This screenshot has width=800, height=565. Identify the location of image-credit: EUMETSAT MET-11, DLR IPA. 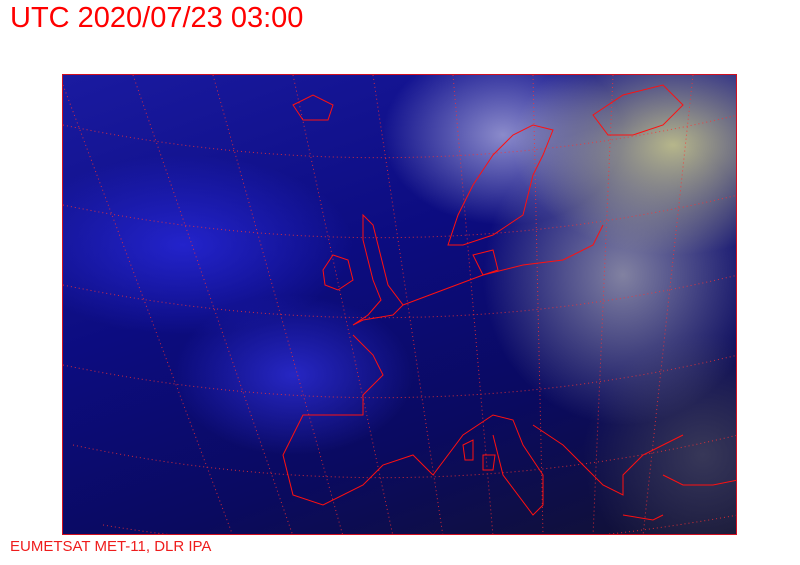
(111, 546).